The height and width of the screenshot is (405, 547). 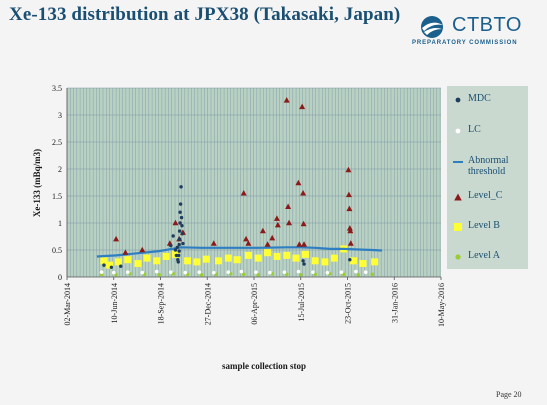 I want to click on legend-label-lc: LC, so click(x=474, y=129).